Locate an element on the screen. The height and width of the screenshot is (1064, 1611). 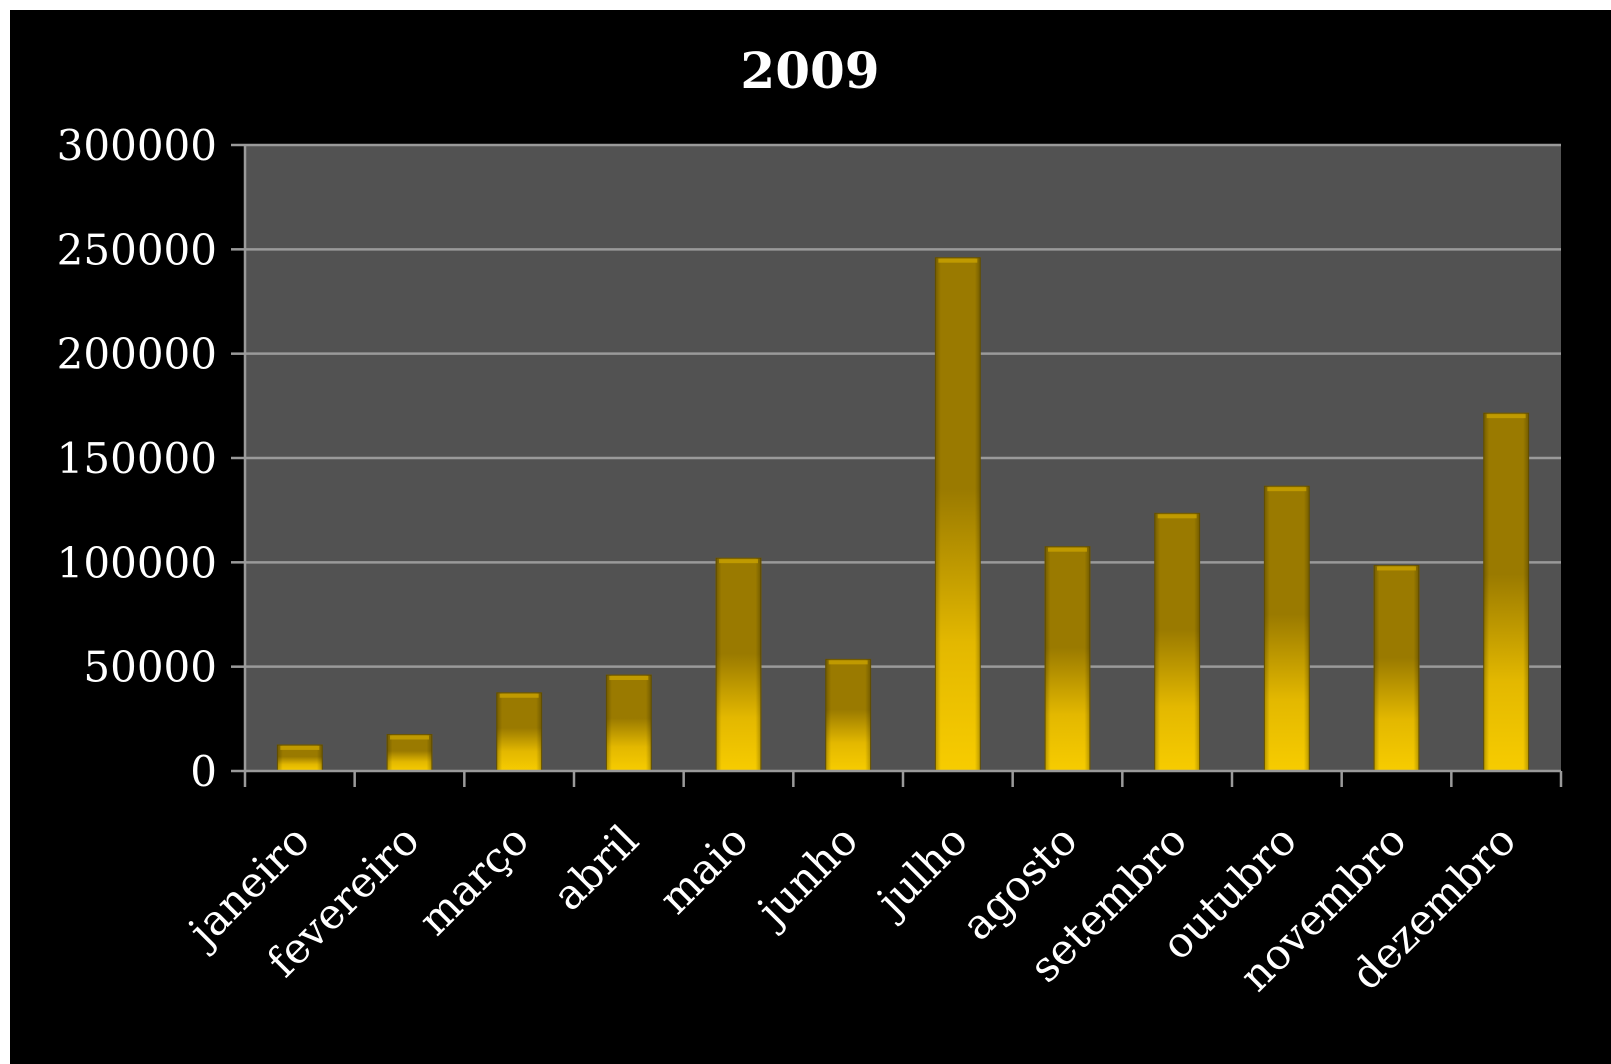
bar-junho is located at coordinates (848, 715).